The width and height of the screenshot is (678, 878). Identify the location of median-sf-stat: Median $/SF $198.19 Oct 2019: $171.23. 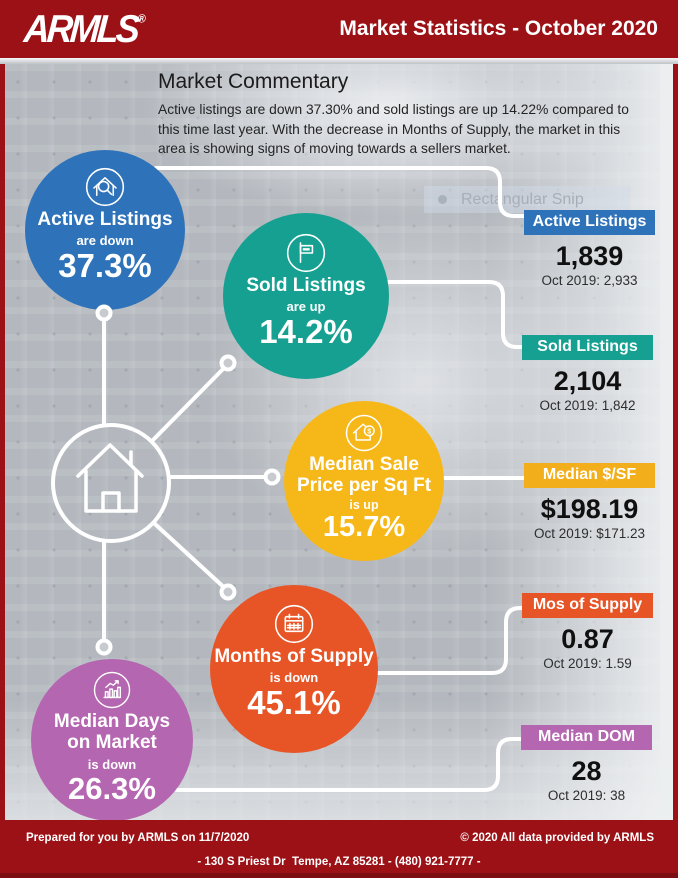
(589, 502).